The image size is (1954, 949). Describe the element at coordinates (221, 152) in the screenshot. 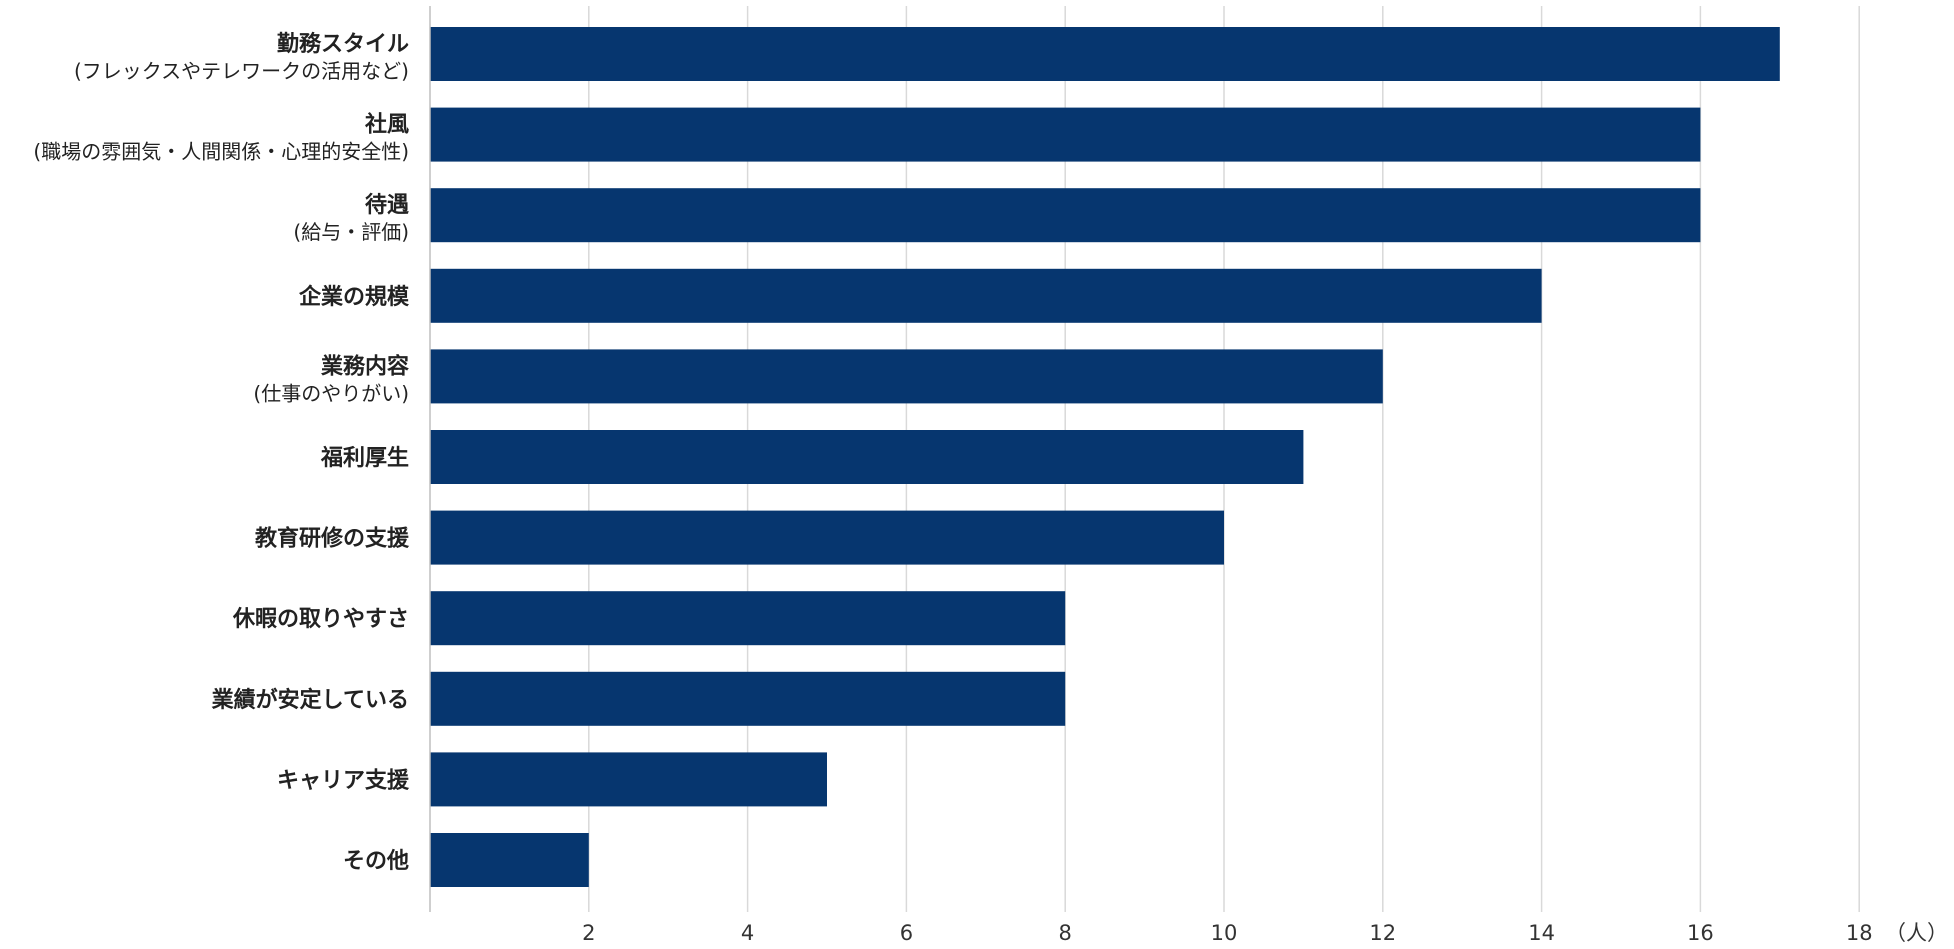

I see `category-sublabel: (職場の雰囲気・人間関係・心理的安全性)` at that location.